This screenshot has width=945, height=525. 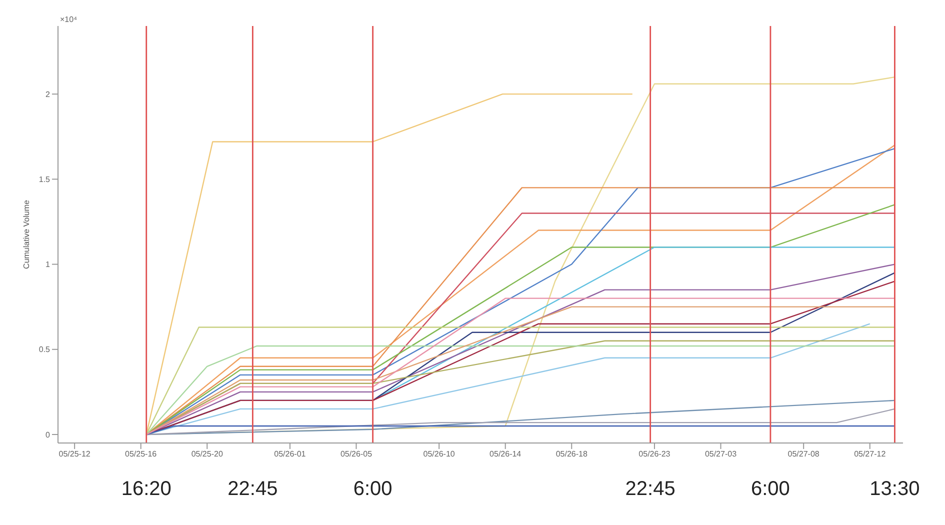 What do you see at coordinates (356, 454) in the screenshot?
I see `x-tick-label: 05/26-05` at bounding box center [356, 454].